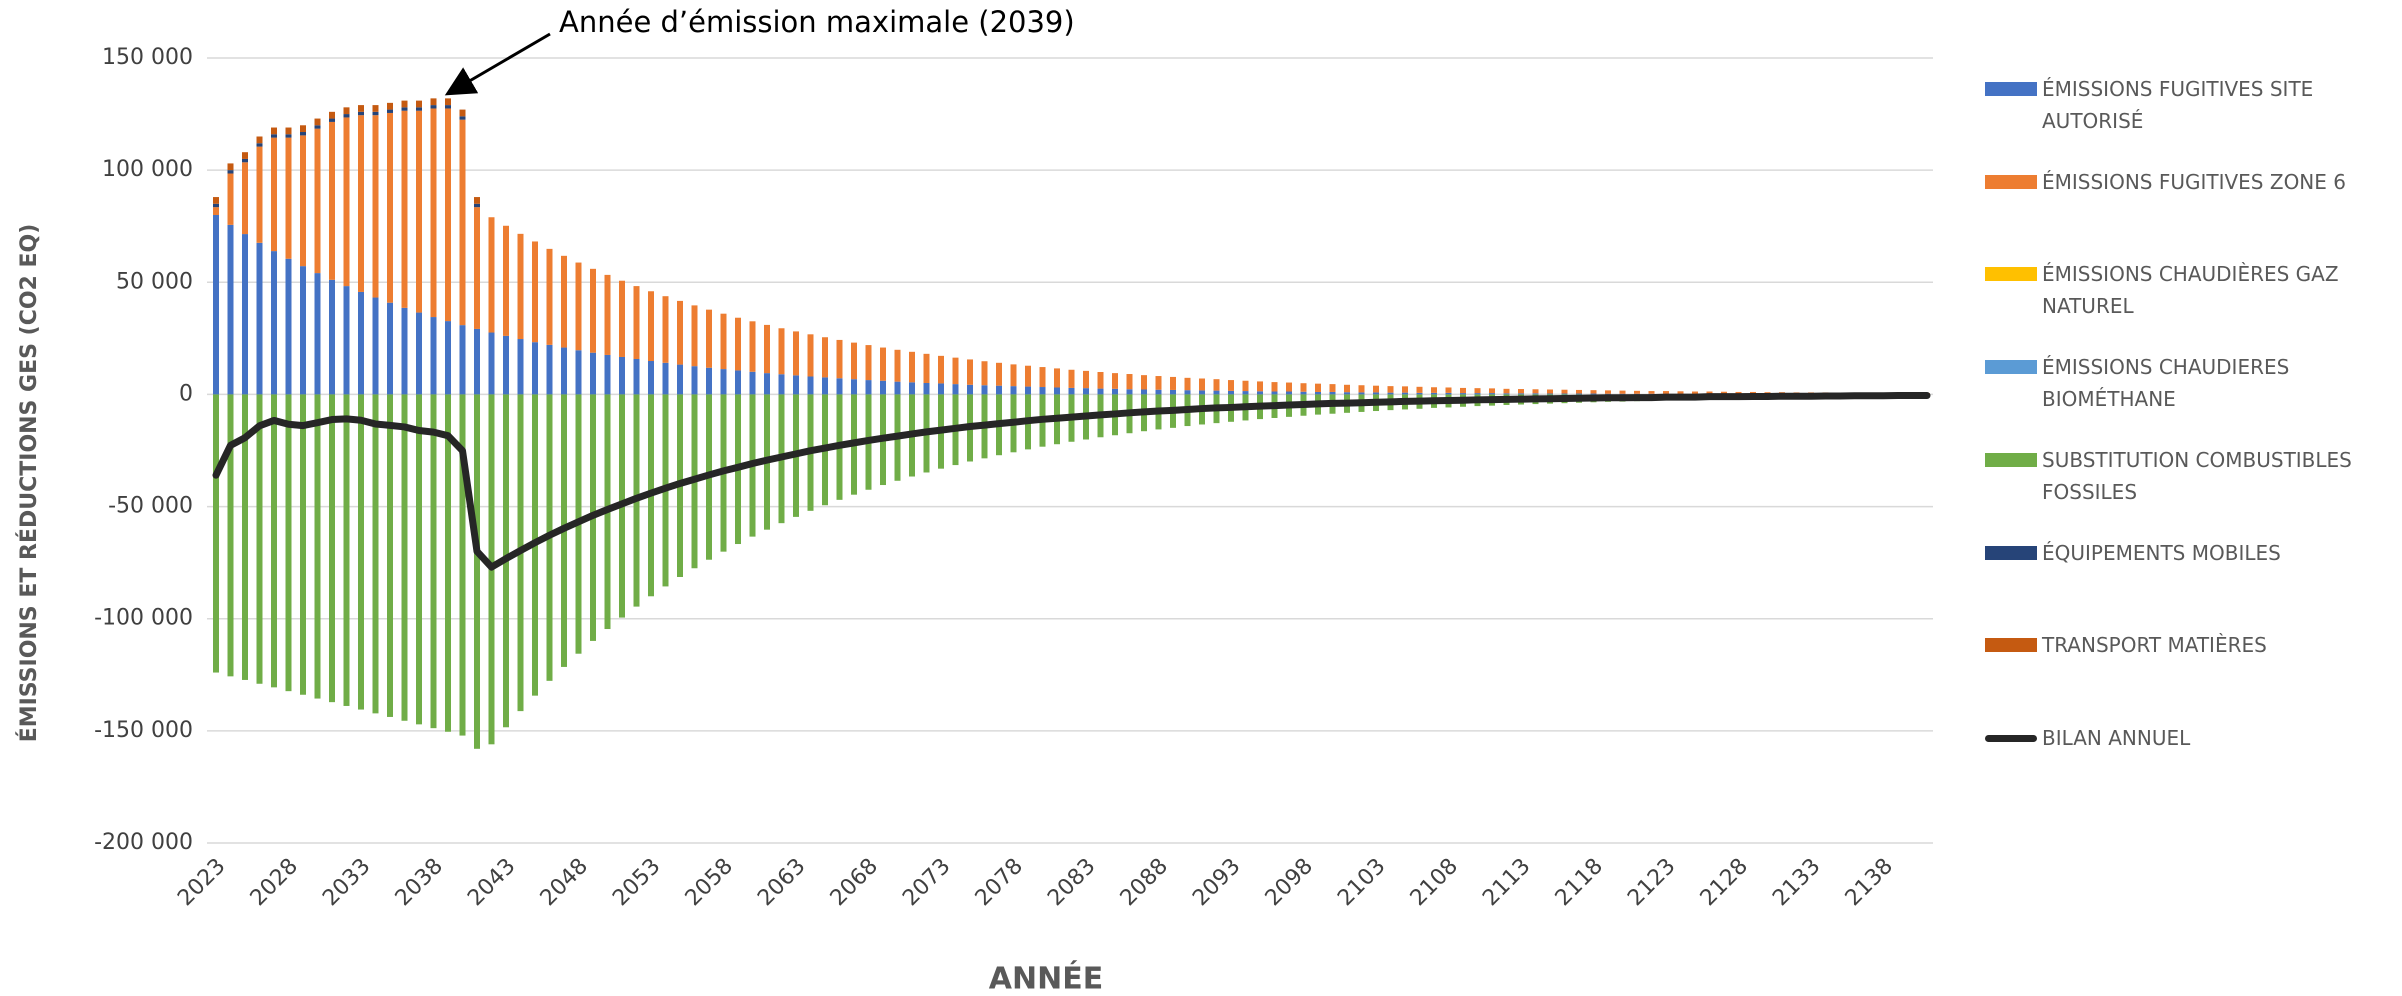 The image size is (2402, 996). What do you see at coordinates (2161, 552) in the screenshot?
I see `legend-label: ÉQUIPEMENTS MOBILES` at bounding box center [2161, 552].